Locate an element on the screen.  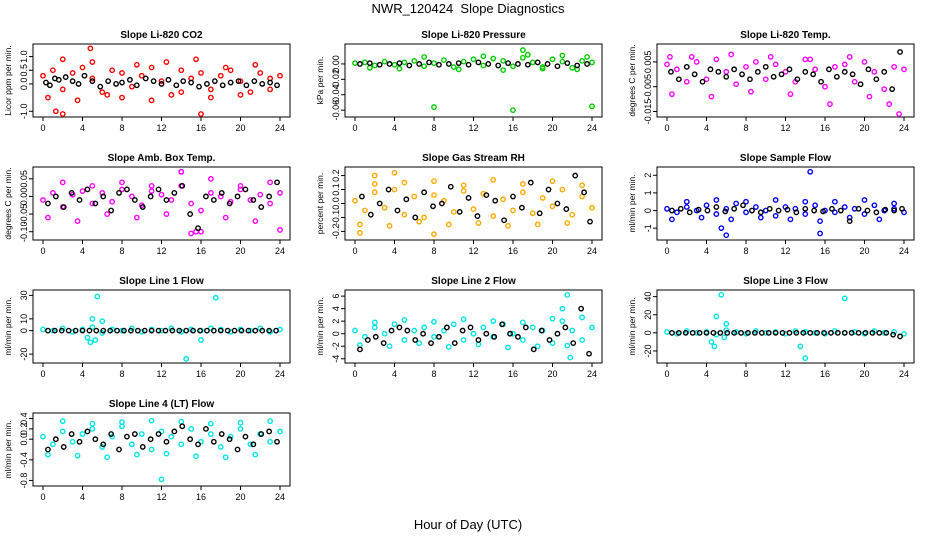
y-tick-label: 0.4 is located at coordinates (24, 418).